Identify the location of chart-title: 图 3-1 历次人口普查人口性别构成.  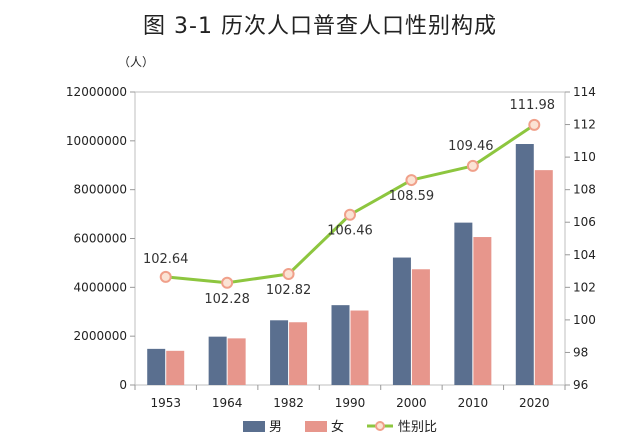
(320, 26).